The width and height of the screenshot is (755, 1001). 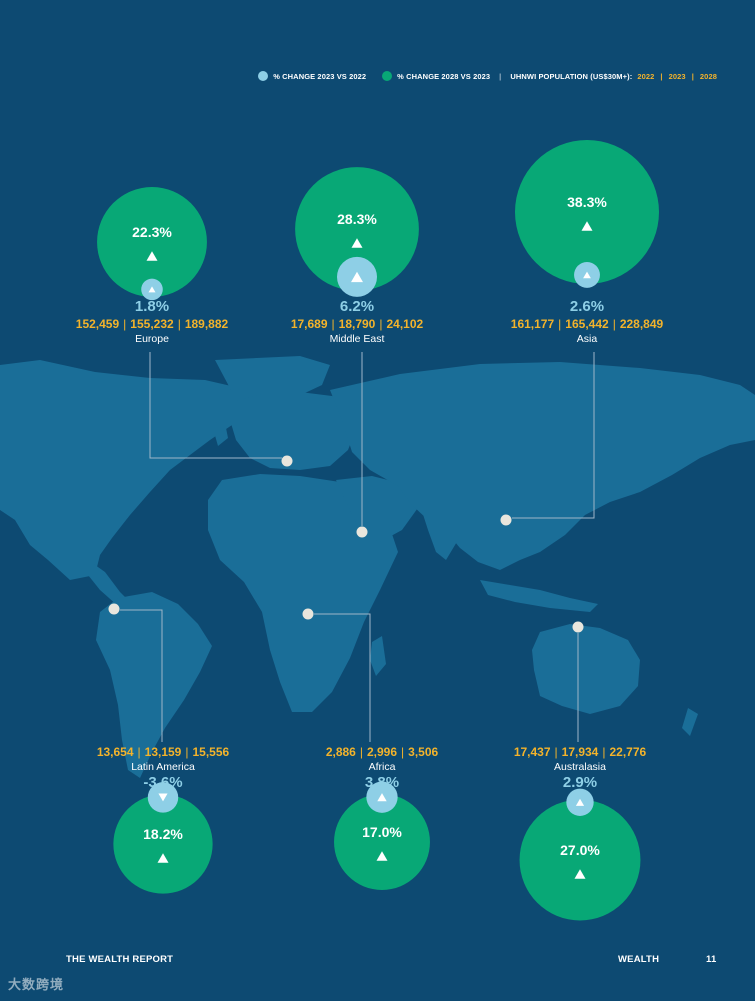 I want to click on continent-asia, so click(x=542, y=466).